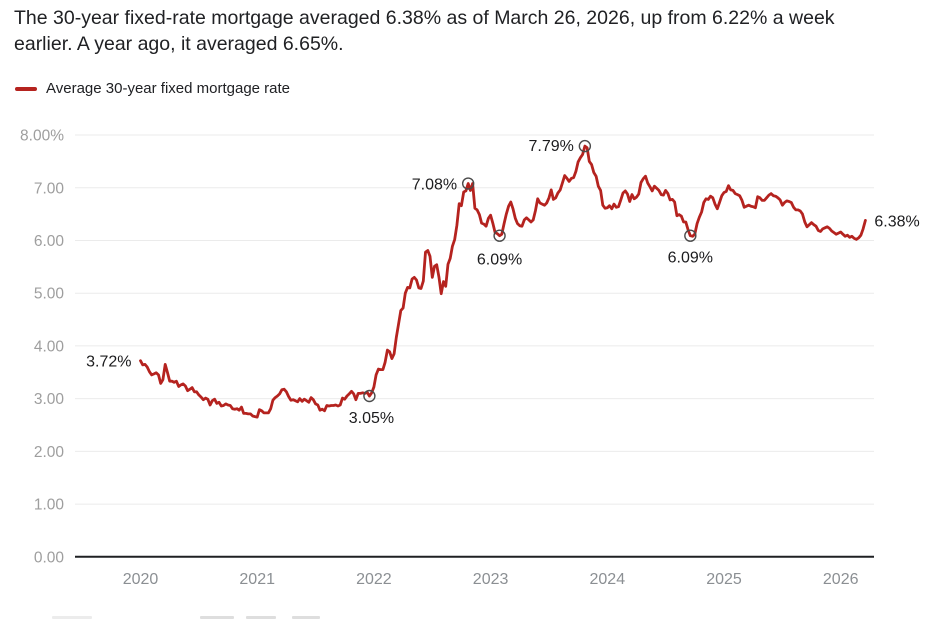  Describe the element at coordinates (49, 557) in the screenshot. I see `y-axis-tick-label: 0.00` at that location.